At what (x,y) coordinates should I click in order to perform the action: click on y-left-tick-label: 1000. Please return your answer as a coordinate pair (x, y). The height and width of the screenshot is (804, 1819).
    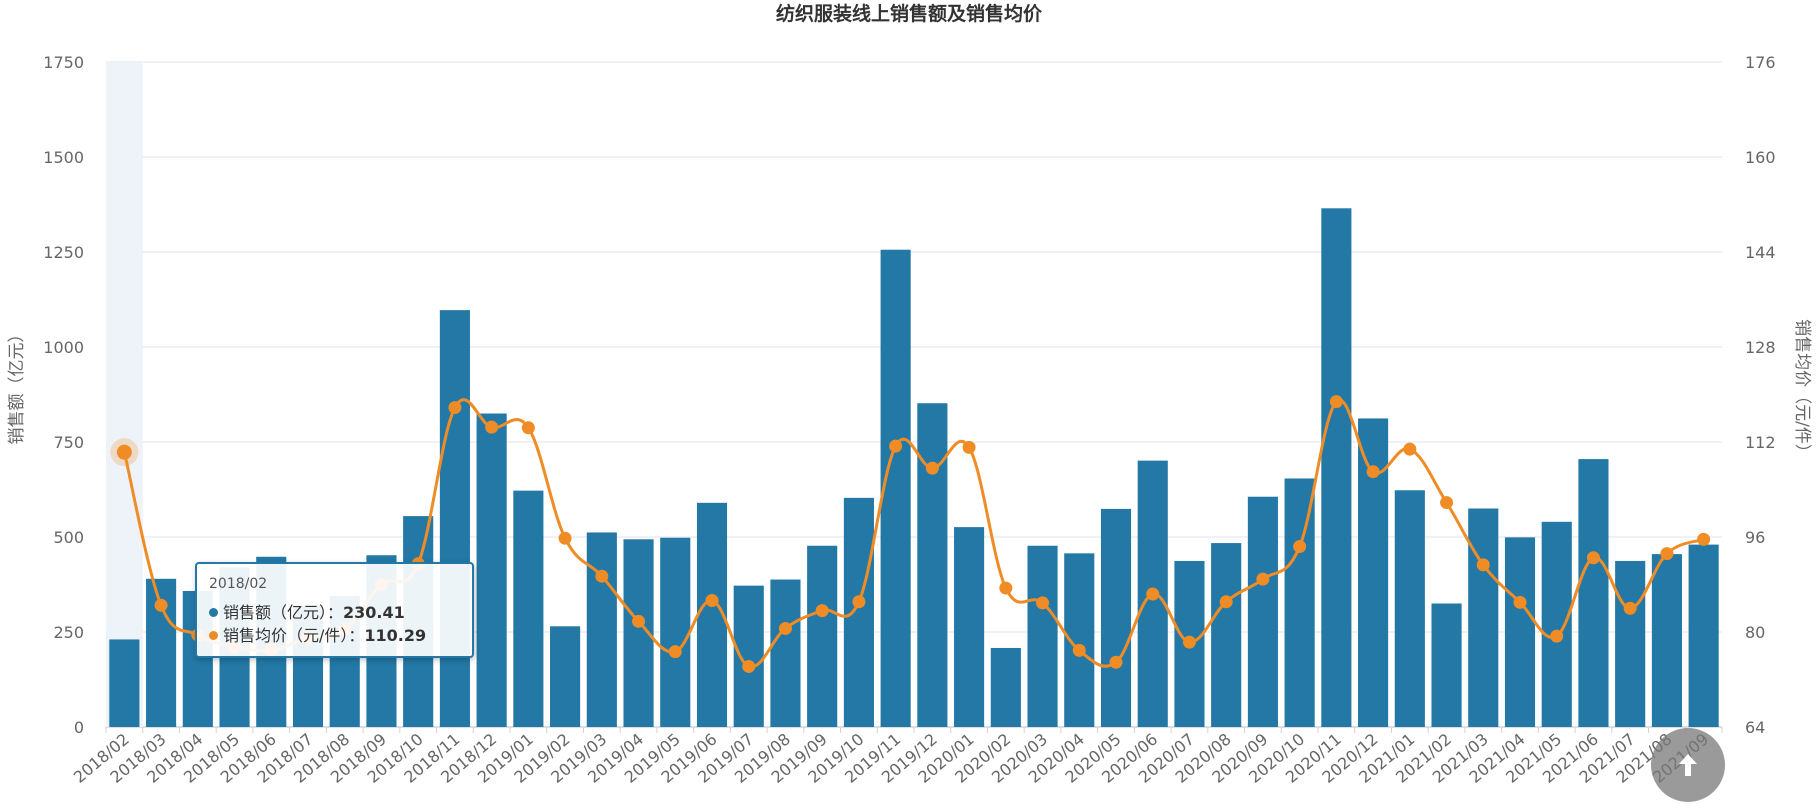
    Looking at the image, I should click on (63, 347).